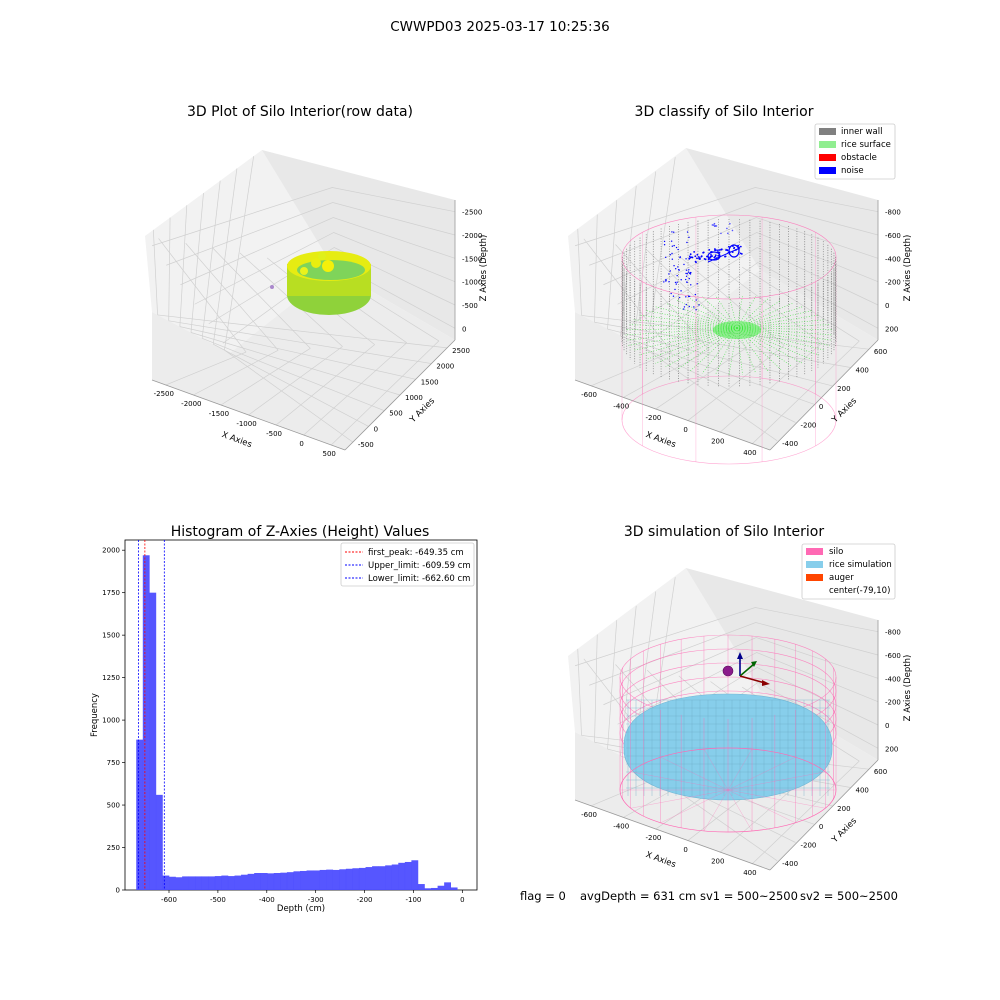  I want to click on sim-ytick-label: 400, so click(862, 791).